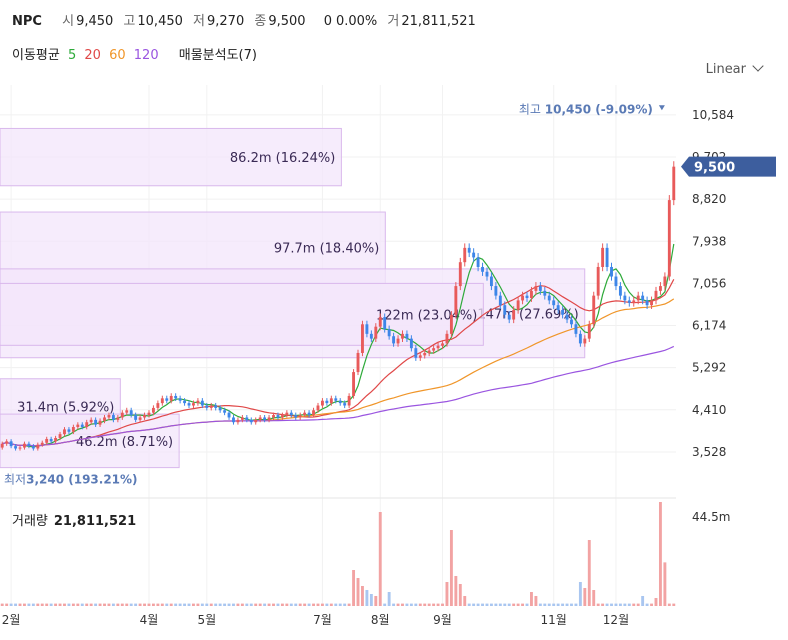 This screenshot has width=788, height=640. I want to click on open-value: 9,450, so click(95, 21).